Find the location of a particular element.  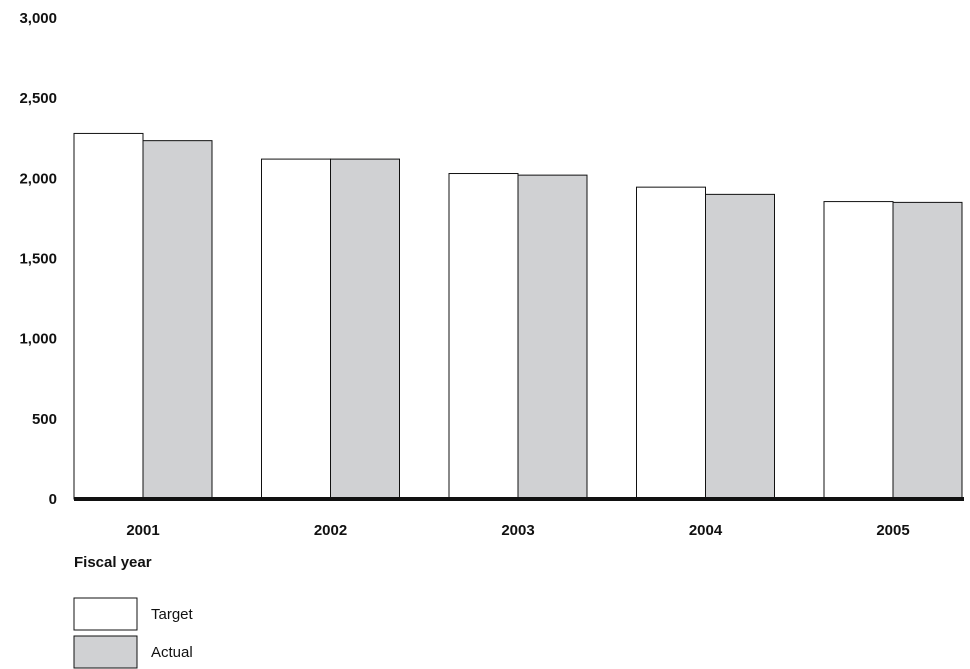

legend-label-actual: Actual is located at coordinates (172, 652).